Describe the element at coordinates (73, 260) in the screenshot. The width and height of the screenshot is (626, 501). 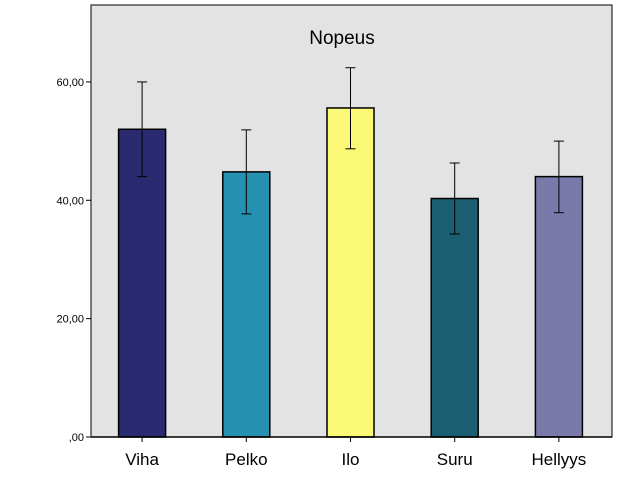
I see `y-axis: ,00 20,00 40,00 60,00` at that location.